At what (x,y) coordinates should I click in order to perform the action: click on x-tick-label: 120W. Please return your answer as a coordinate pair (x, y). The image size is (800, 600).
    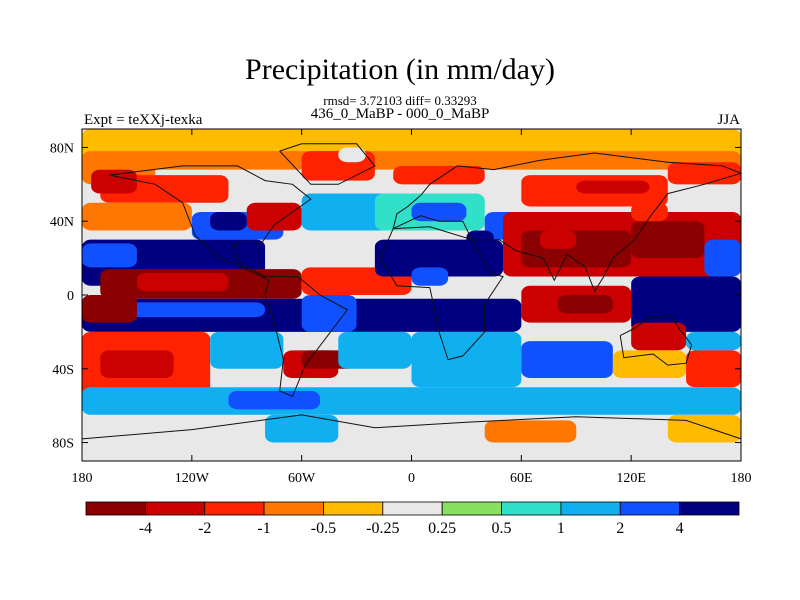
    Looking at the image, I should click on (192, 478).